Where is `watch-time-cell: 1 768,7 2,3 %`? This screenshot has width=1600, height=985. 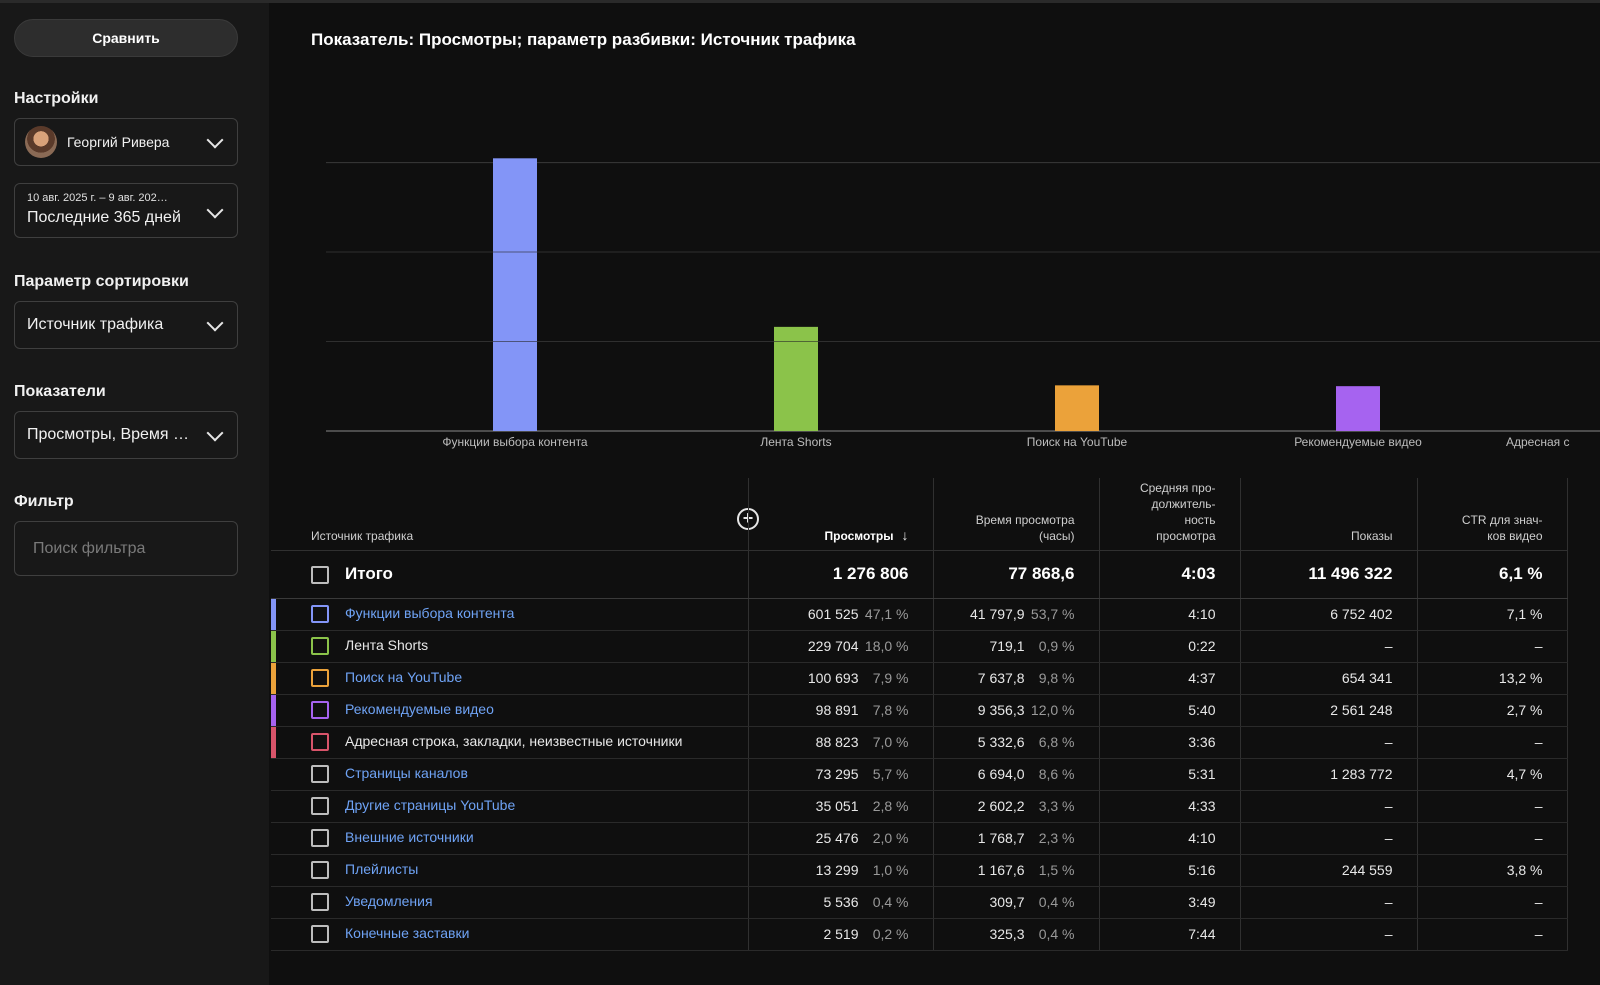
watch-time-cell: 1 768,7 2,3 % is located at coordinates (1016, 838).